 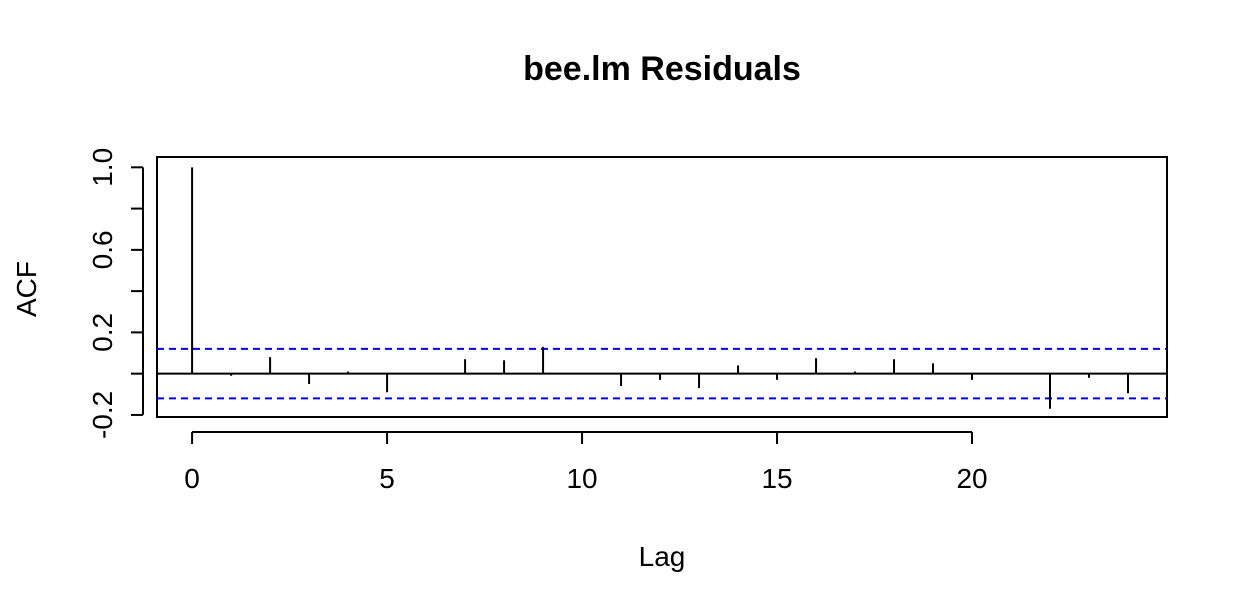 What do you see at coordinates (102, 332) in the screenshot?
I see `y-tick-label-2: 0.2` at bounding box center [102, 332].